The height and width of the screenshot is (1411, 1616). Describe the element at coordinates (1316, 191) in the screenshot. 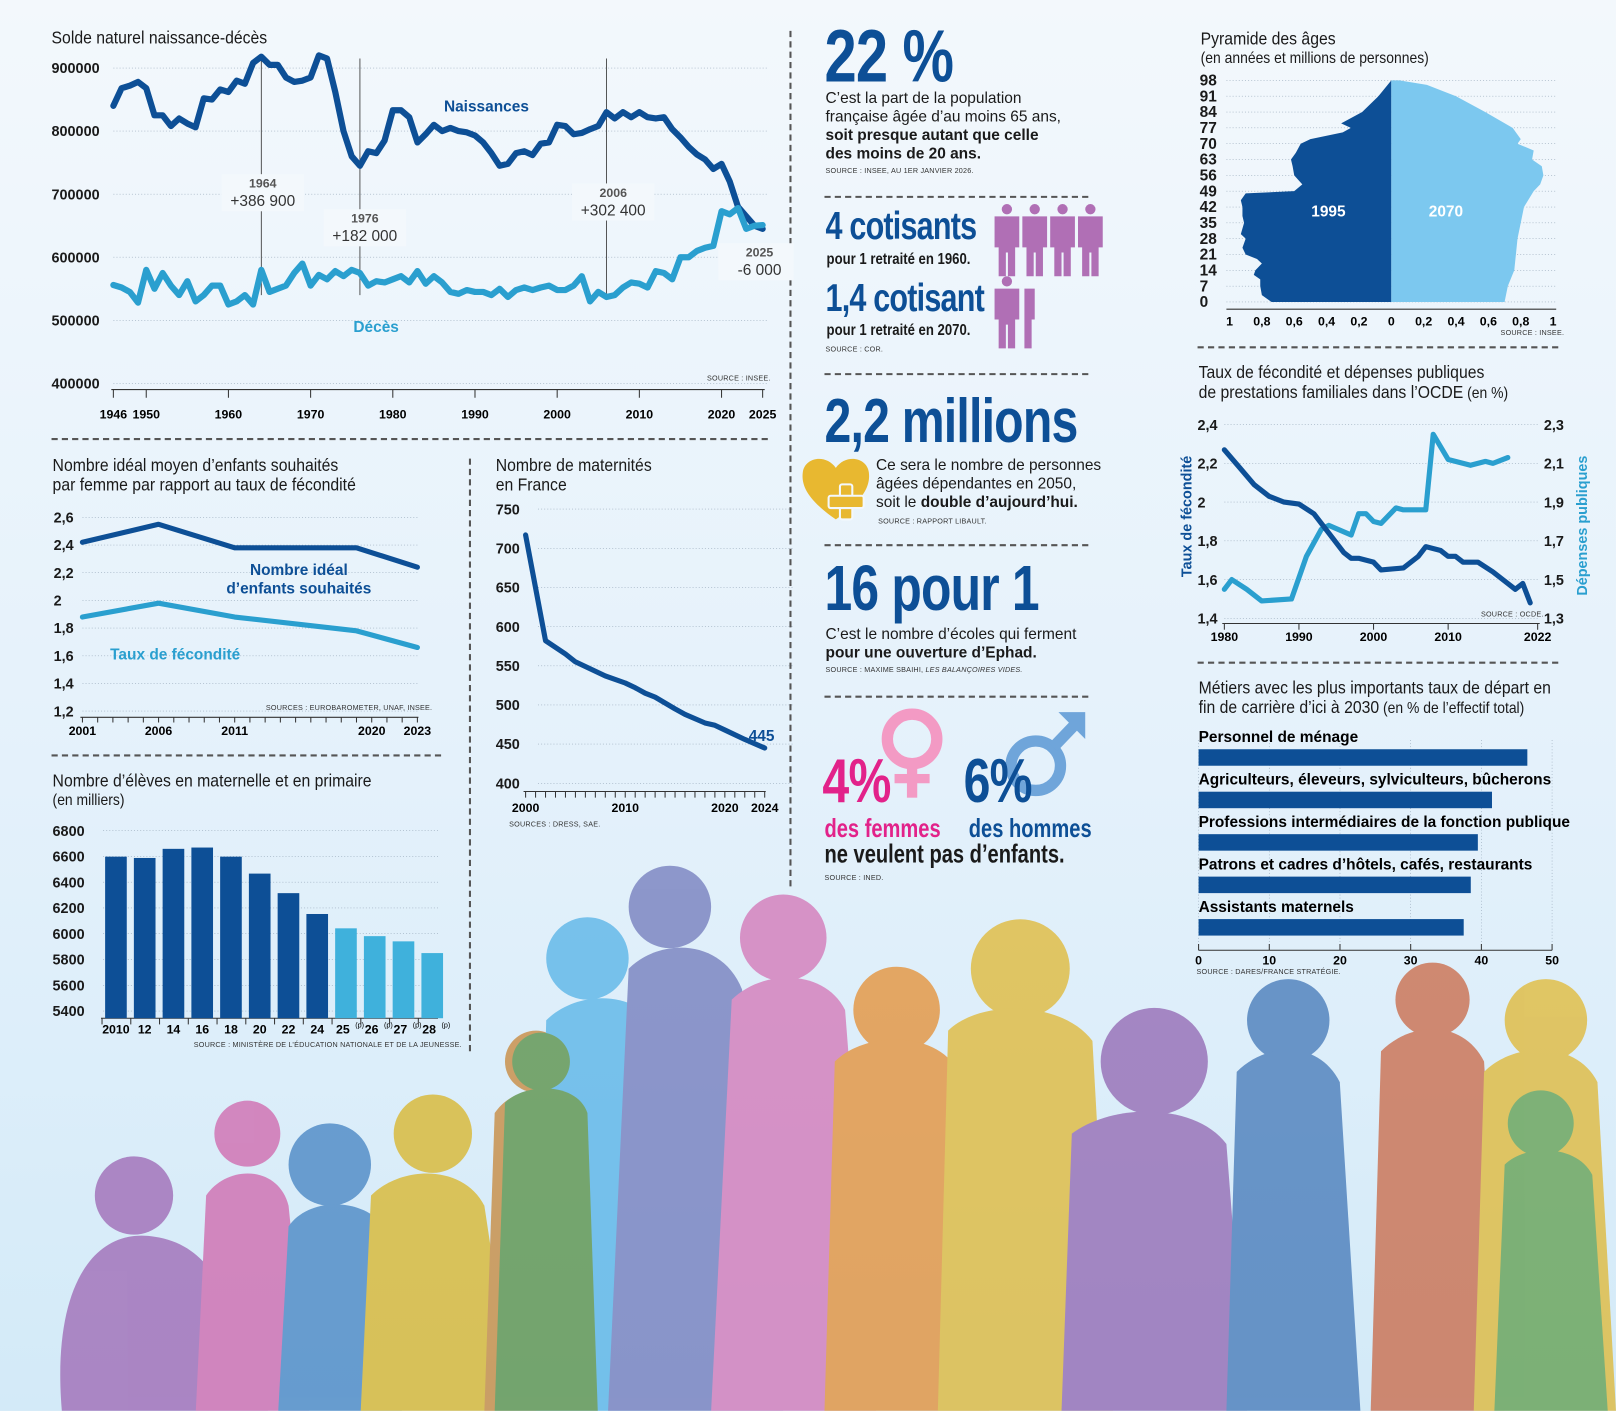

I see `pyramid-area-1995` at that location.